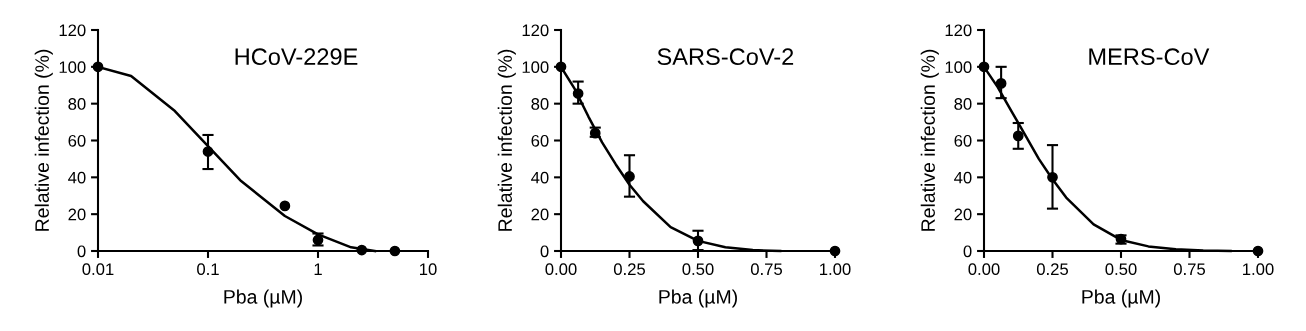  What do you see at coordinates (428, 269) in the screenshot?
I see `x-tick-label: 10` at bounding box center [428, 269].